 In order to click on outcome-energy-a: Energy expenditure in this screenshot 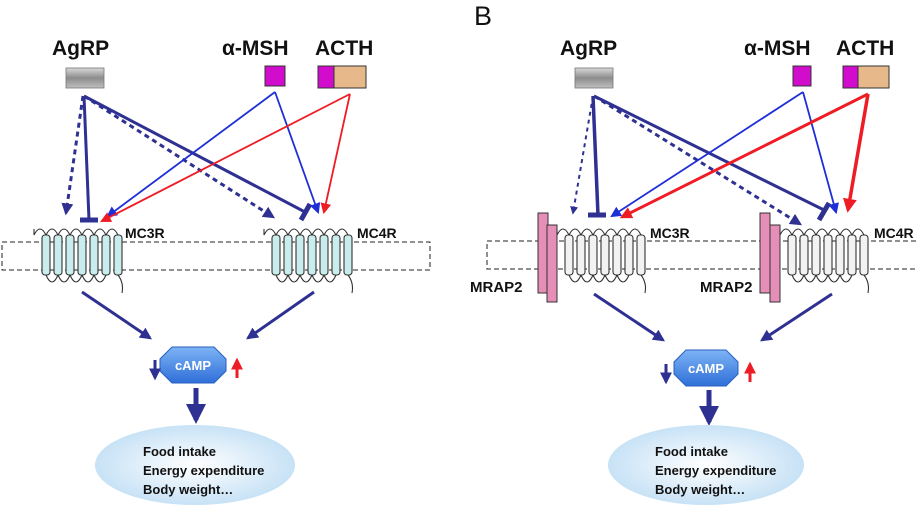, I will do `click(203, 470)`.